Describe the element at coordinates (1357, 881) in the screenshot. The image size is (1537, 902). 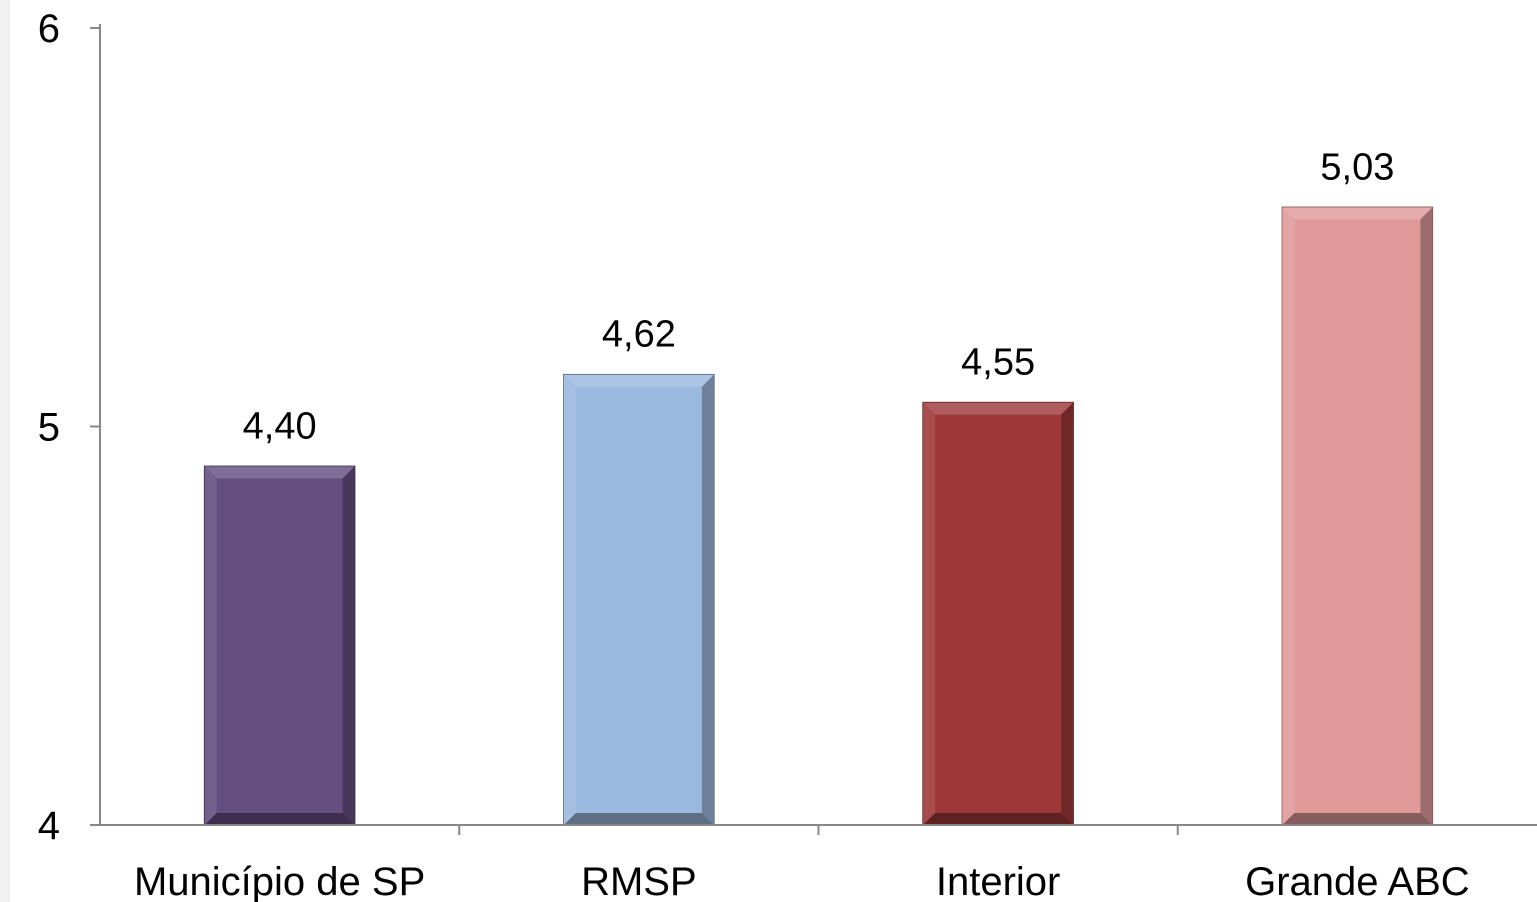
I see `x-tick-label-4: Grande ABC` at that location.